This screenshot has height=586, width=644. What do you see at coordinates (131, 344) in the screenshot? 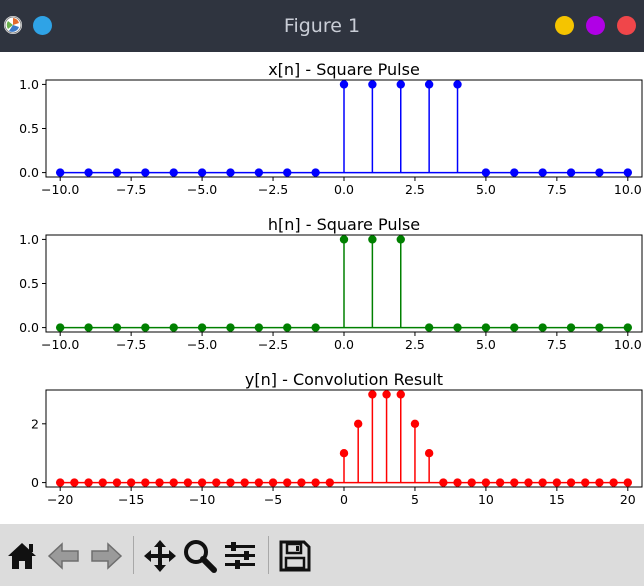
I see `chart2-xtick-label: −7.5` at bounding box center [131, 344].